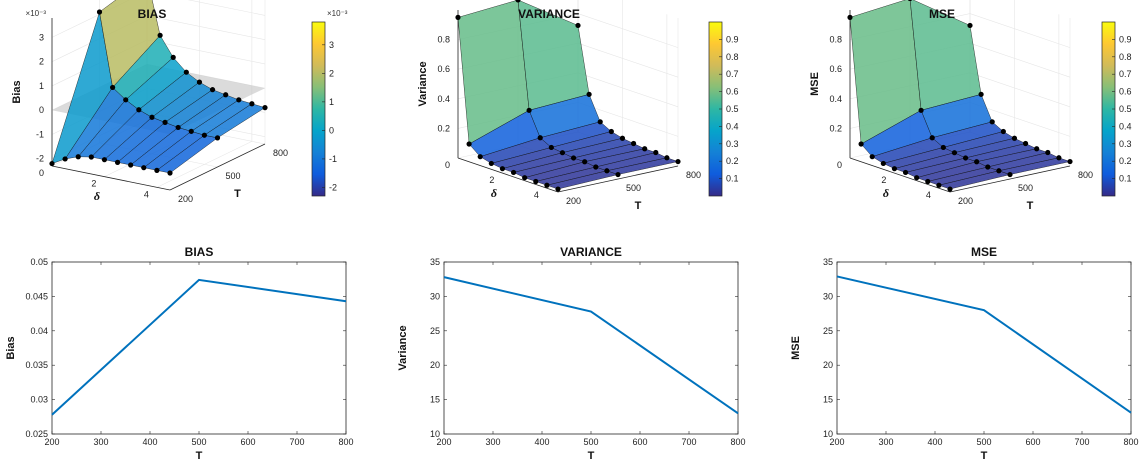 The width and height of the screenshot is (1144, 462). Describe the element at coordinates (331, 130) in the screenshot. I see `colorbar-tick-label: 0` at that location.